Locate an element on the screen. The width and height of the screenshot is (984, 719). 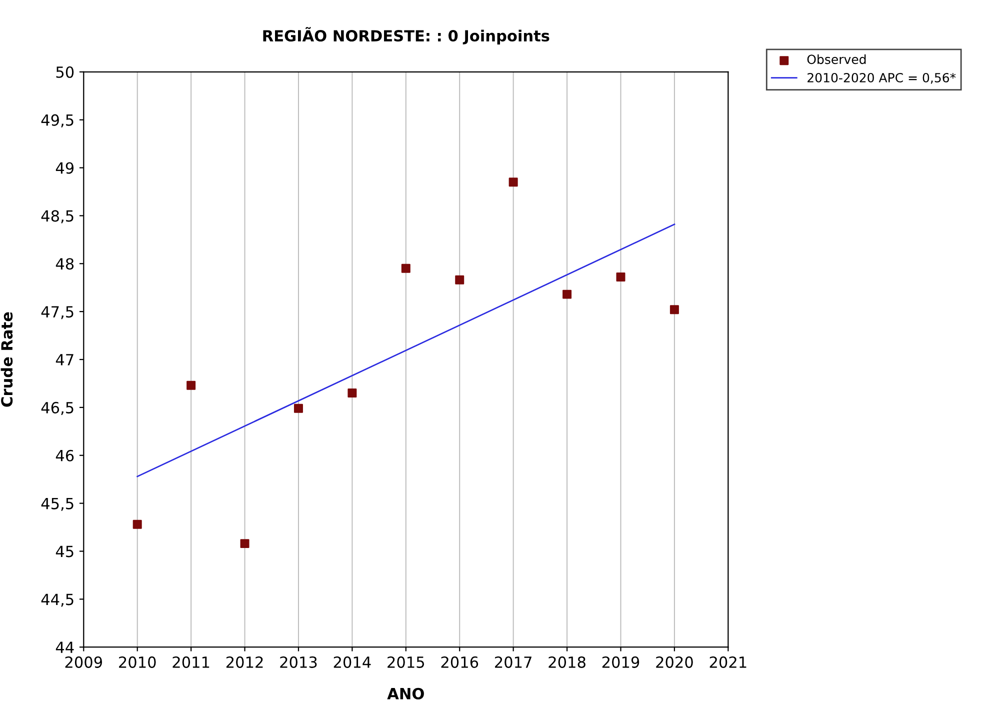
y-tick-label: 44 is located at coordinates (65, 647).